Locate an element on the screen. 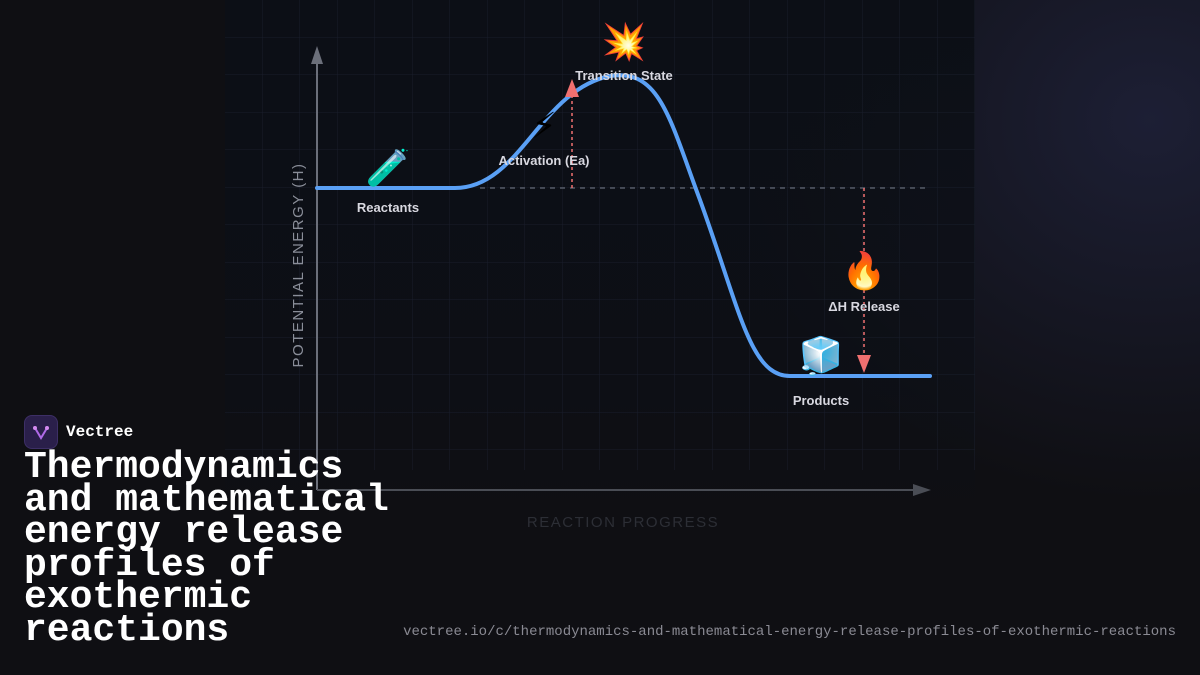  node-icon: ⚡ is located at coordinates (543, 126).